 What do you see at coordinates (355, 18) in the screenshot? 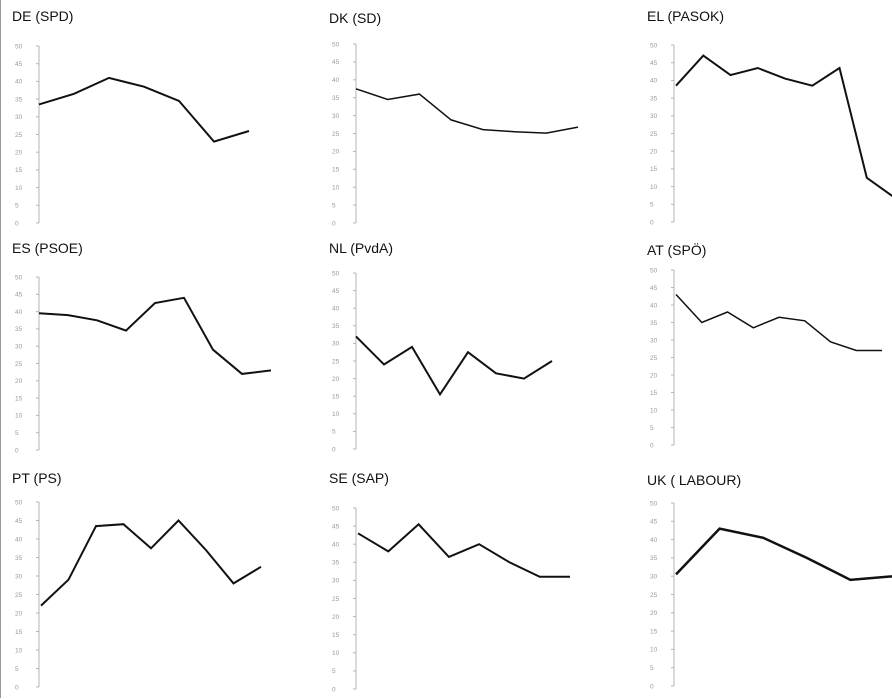
I see `chart-title: DK (SD)` at bounding box center [355, 18].